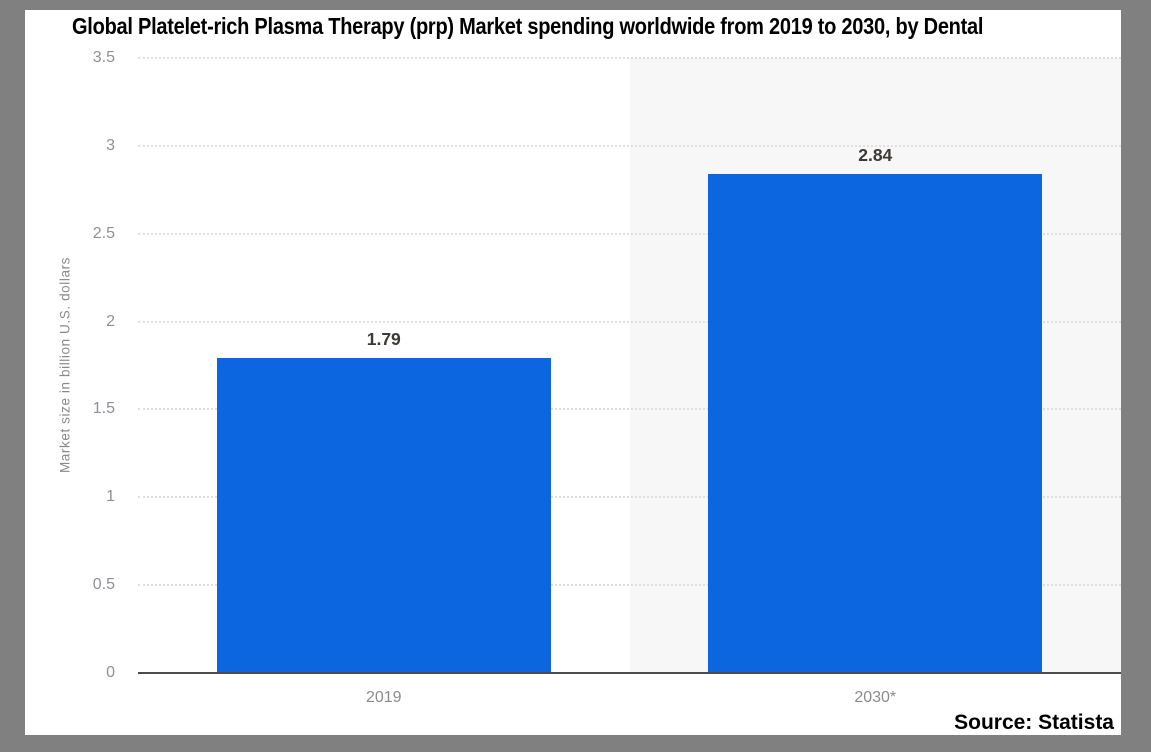 Image resolution: width=1151 pixels, height=752 pixels. I want to click on y-tick-label: 1, so click(110, 497).